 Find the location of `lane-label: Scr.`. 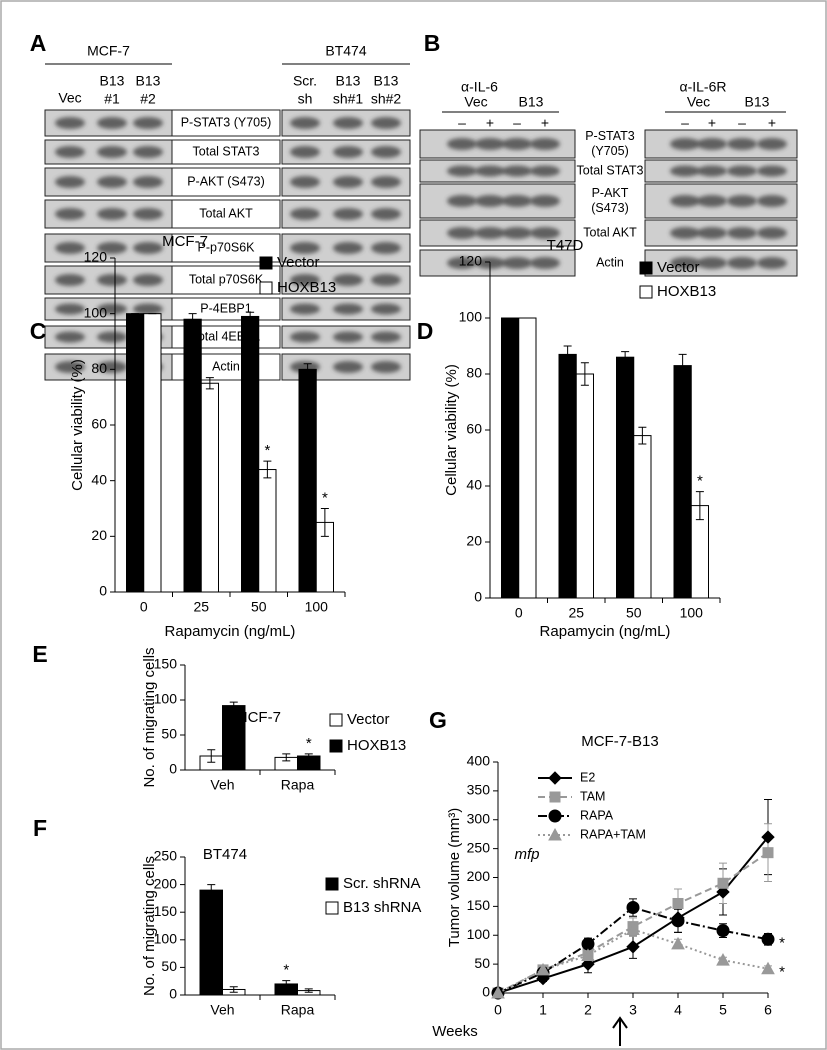

lane-label: Scr. is located at coordinates (305, 81).